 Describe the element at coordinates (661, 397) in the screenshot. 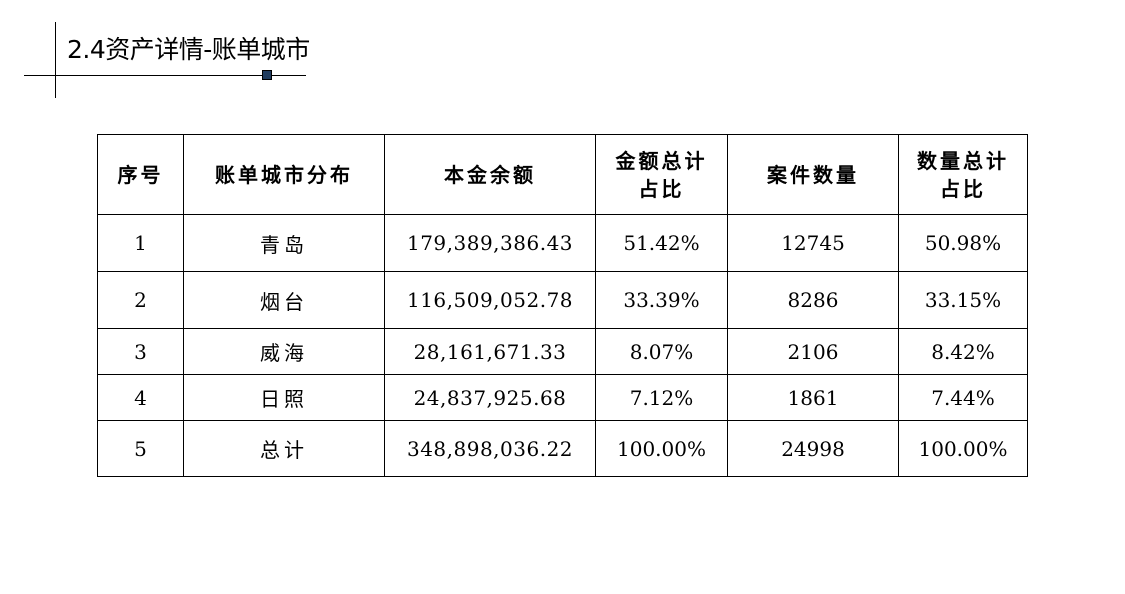

I see `cell-amount-share: 7.12%` at that location.